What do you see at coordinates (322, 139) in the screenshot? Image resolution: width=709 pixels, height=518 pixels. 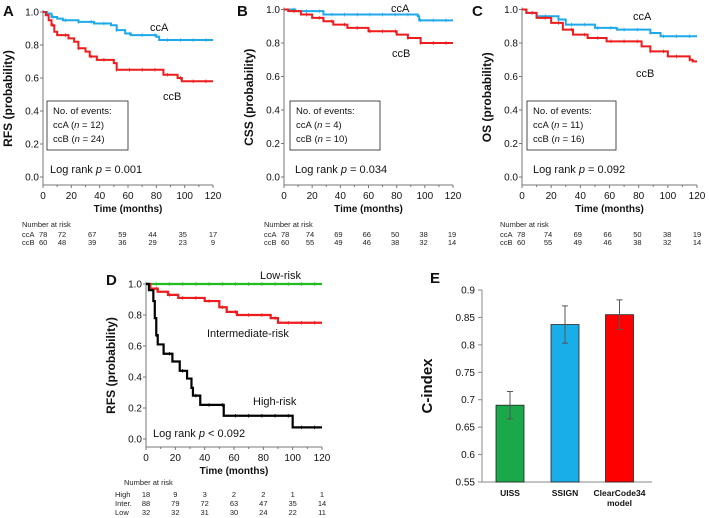 I see `legend-line-ccb: ccB (n = 10)` at bounding box center [322, 139].